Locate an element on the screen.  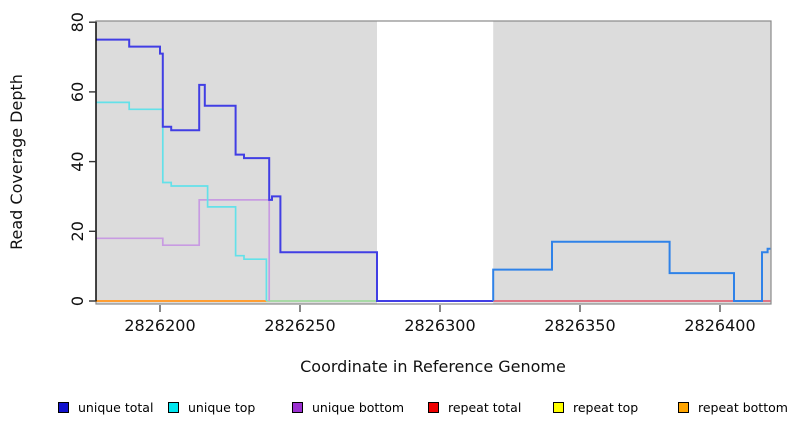
x-tick-label: 2826350 is located at coordinates (579, 325).